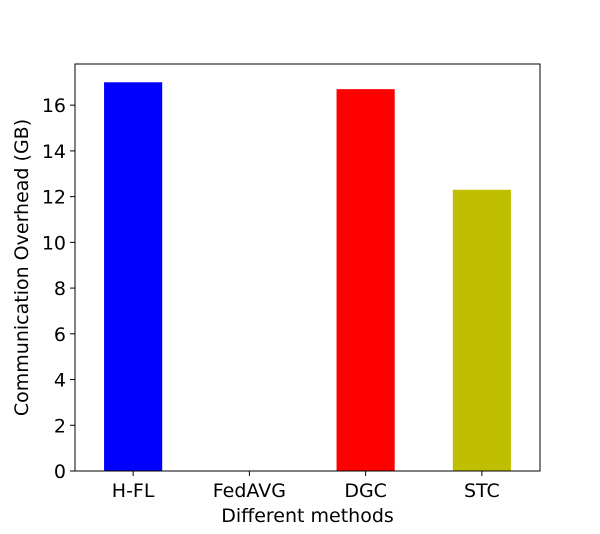 This screenshot has height=534, width=600. I want to click on y-tick-label: 0, so click(60, 472).